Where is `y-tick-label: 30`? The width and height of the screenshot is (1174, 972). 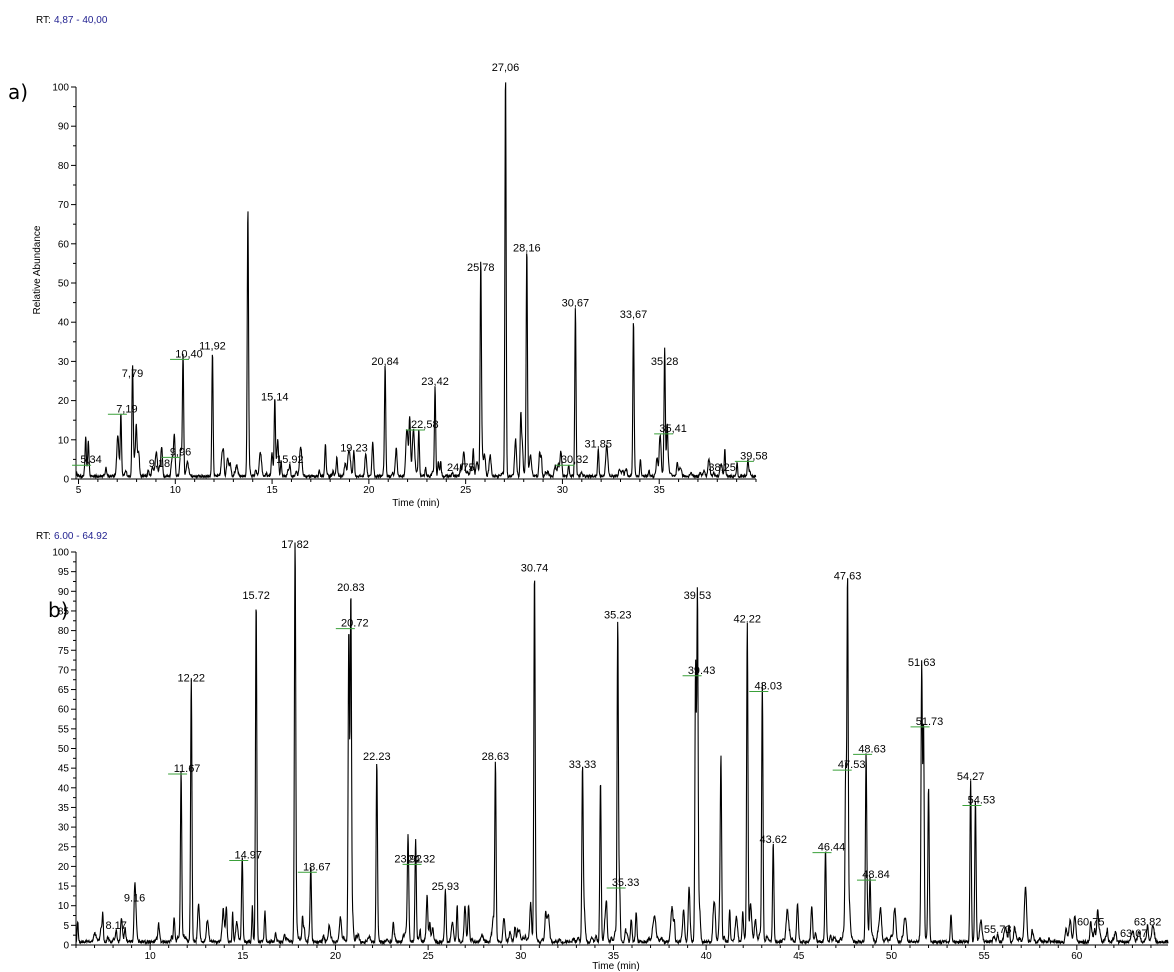
y-tick-label: 30 is located at coordinates (64, 362).